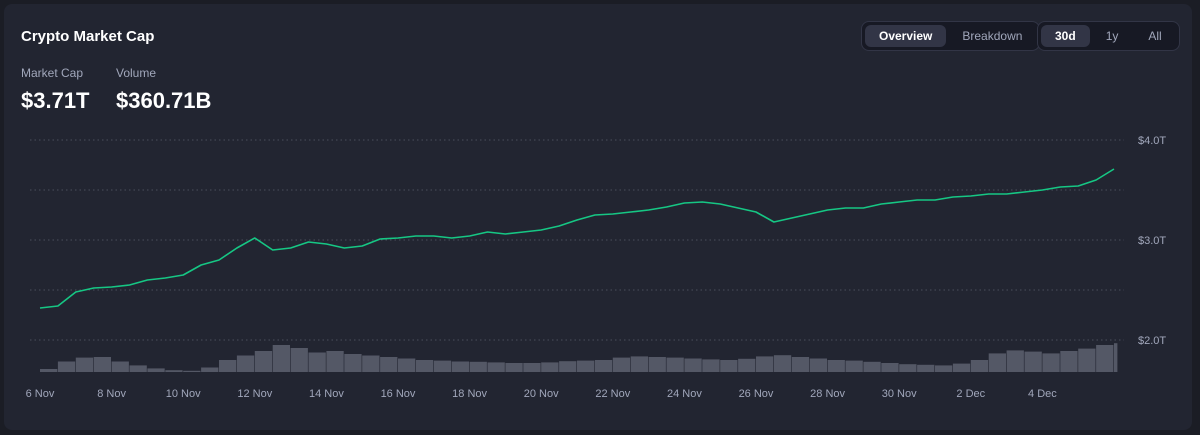 The width and height of the screenshot is (1200, 435). What do you see at coordinates (164, 100) in the screenshot?
I see `volume-value: $360.71B` at bounding box center [164, 100].